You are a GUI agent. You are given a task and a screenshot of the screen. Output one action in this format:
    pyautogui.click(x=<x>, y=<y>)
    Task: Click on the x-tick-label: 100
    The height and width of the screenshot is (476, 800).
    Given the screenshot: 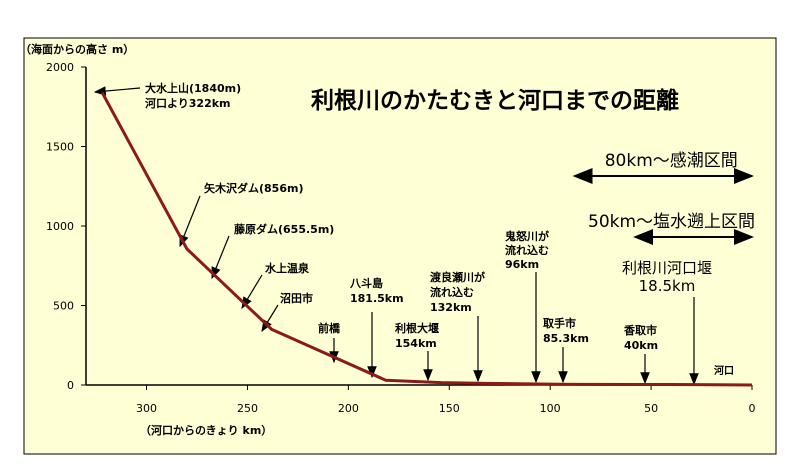 What is the action you would take?
    pyautogui.click(x=550, y=408)
    